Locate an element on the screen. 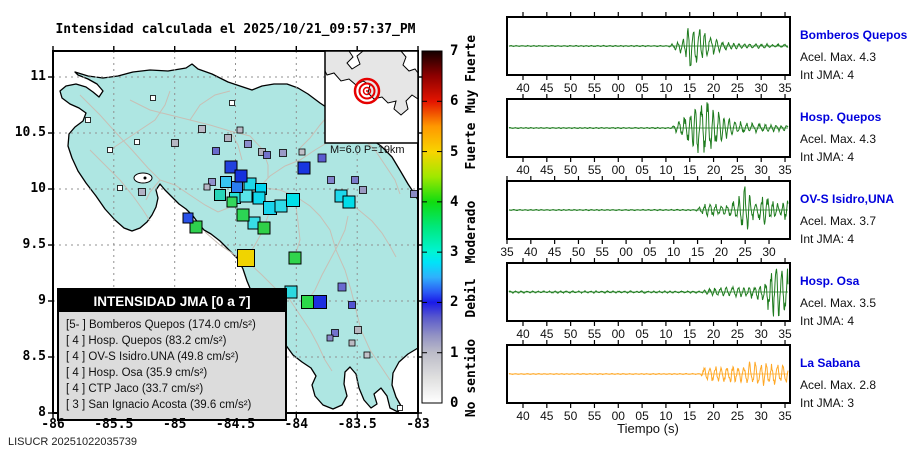 This screenshot has width=910, height=460. inset-frame is located at coordinates (371, 97).